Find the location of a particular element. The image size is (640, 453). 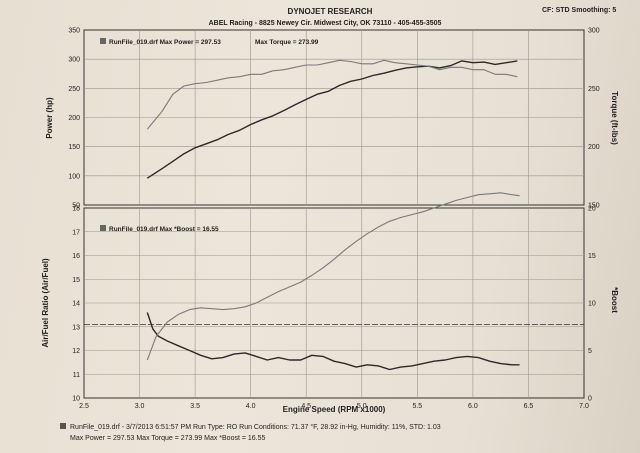

bottom-y2-tick-labels: 0 5 10 15 20 is located at coordinates (592, 304).